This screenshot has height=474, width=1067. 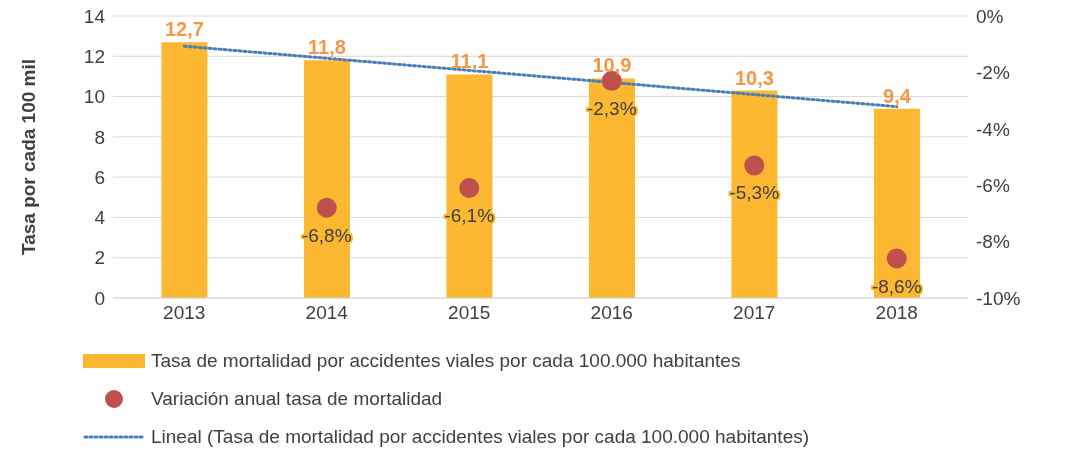 I want to click on data-label: 11,8, so click(x=327, y=47).